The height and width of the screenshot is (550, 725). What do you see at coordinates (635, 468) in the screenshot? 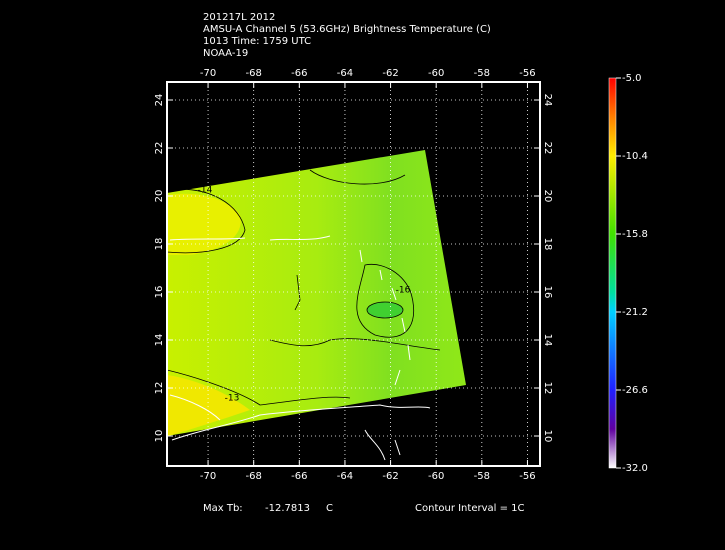
I see `colorbar-tick-label: -32.0` at bounding box center [635, 468].